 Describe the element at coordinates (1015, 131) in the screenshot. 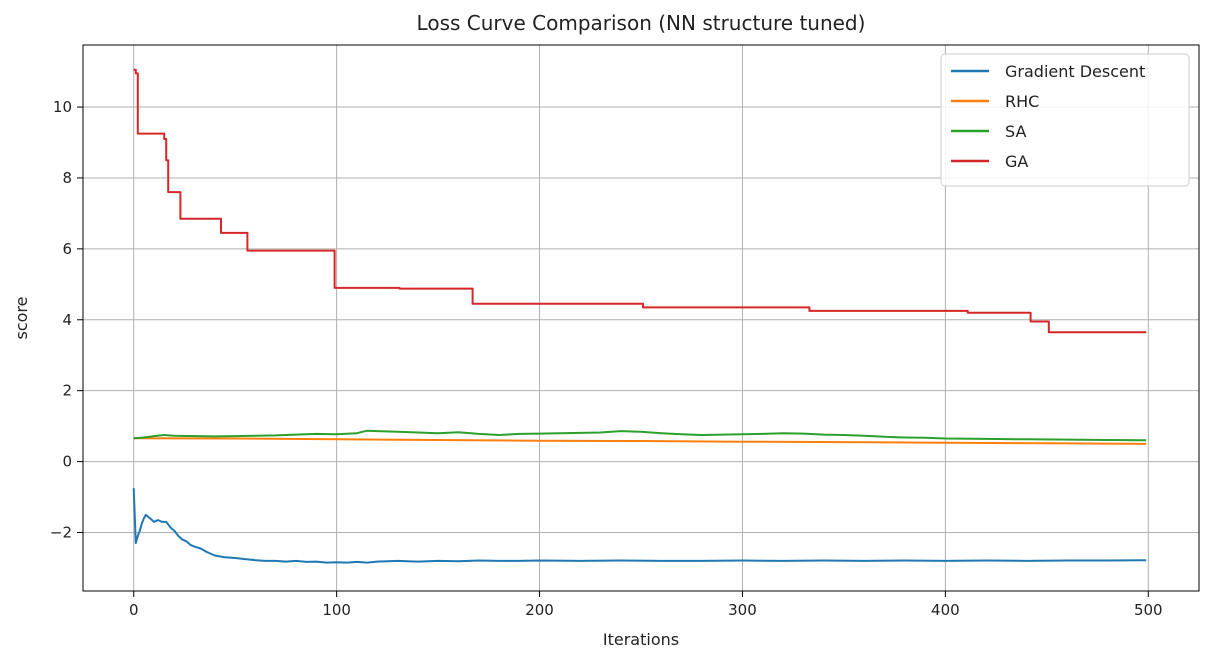

I see `legend-label: SA` at that location.